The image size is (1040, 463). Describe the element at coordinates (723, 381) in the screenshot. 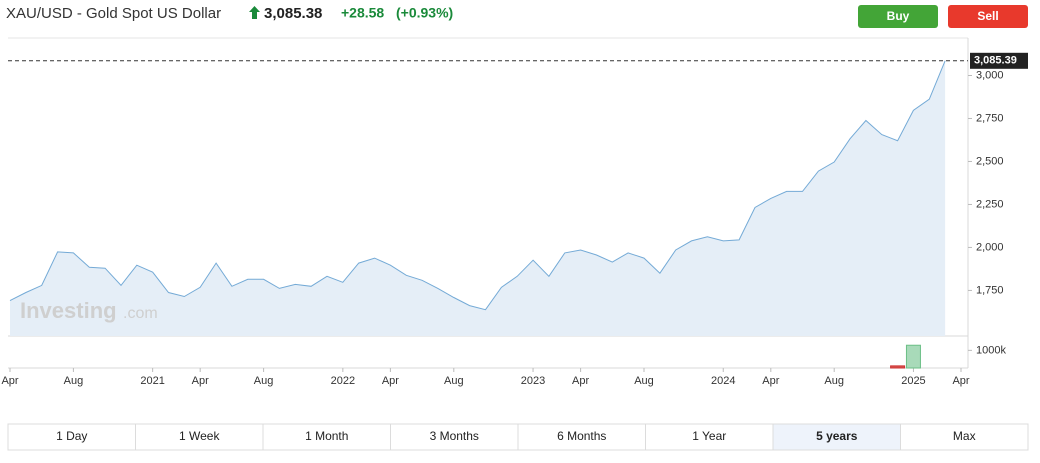

I see `x-tick-label: 2024` at that location.